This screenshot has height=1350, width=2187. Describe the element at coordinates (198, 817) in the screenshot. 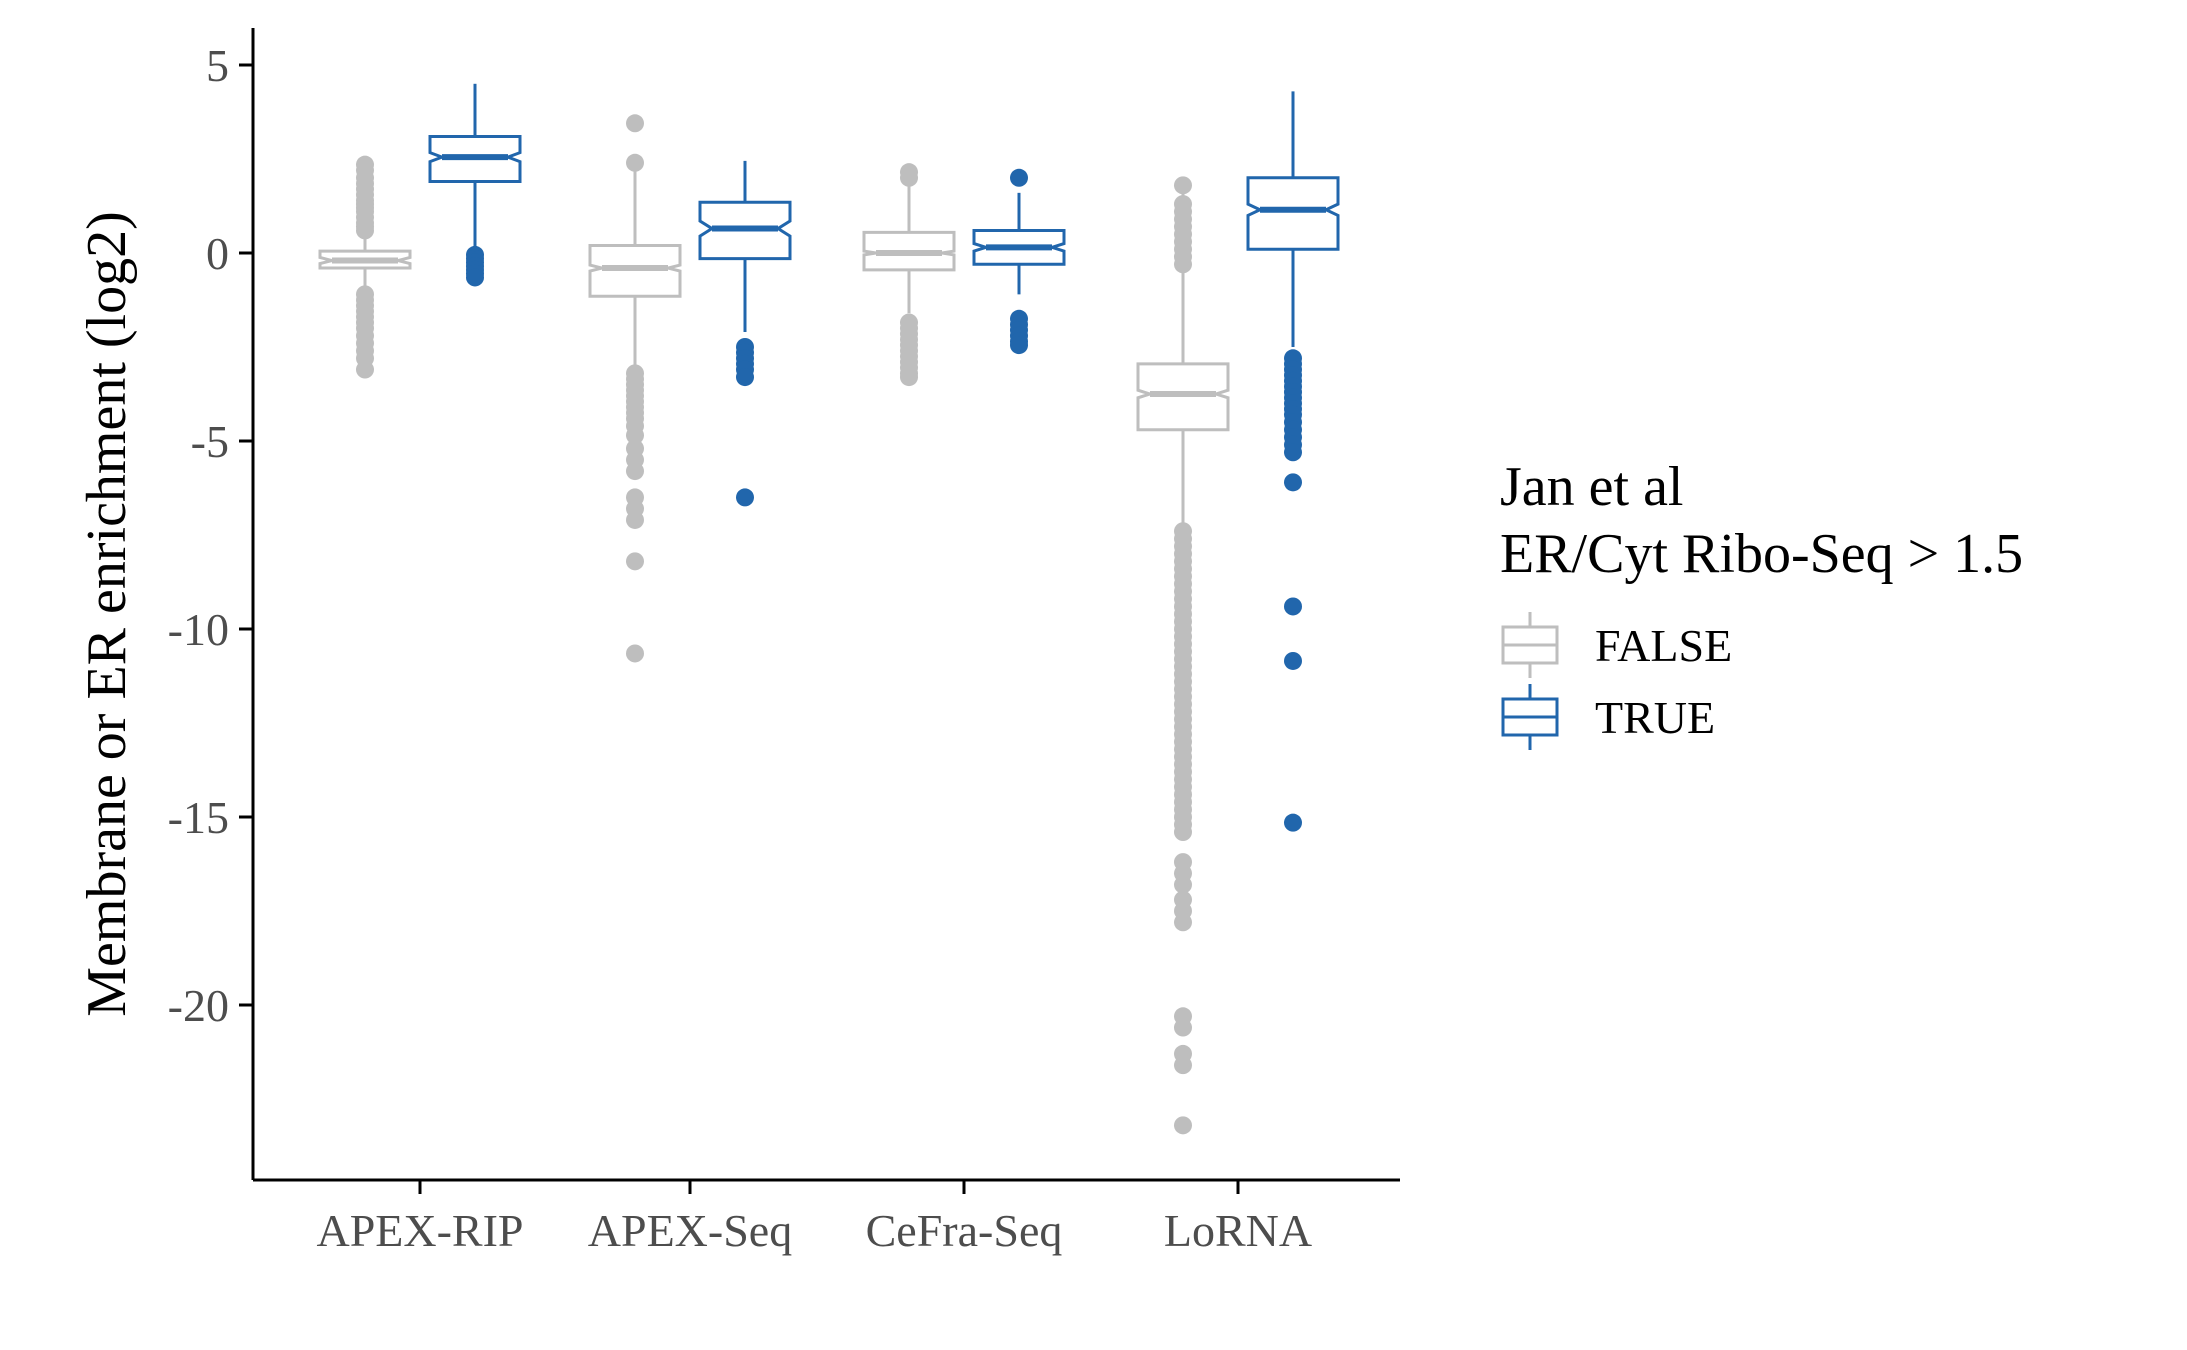

I see `y-tick-label: -15` at that location.